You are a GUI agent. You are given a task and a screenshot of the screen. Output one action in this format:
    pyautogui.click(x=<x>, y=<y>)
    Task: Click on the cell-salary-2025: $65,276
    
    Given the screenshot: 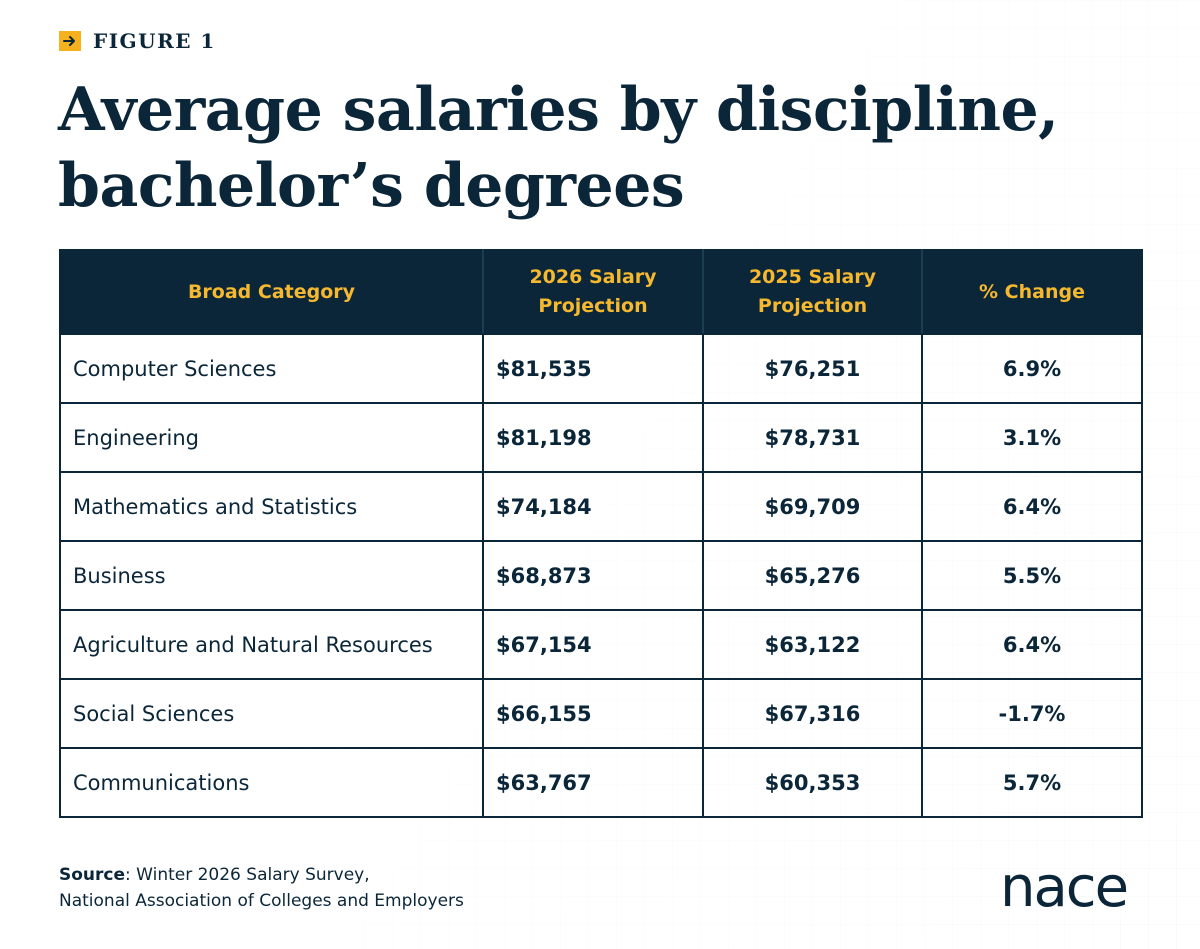 What is the action you would take?
    pyautogui.click(x=812, y=575)
    